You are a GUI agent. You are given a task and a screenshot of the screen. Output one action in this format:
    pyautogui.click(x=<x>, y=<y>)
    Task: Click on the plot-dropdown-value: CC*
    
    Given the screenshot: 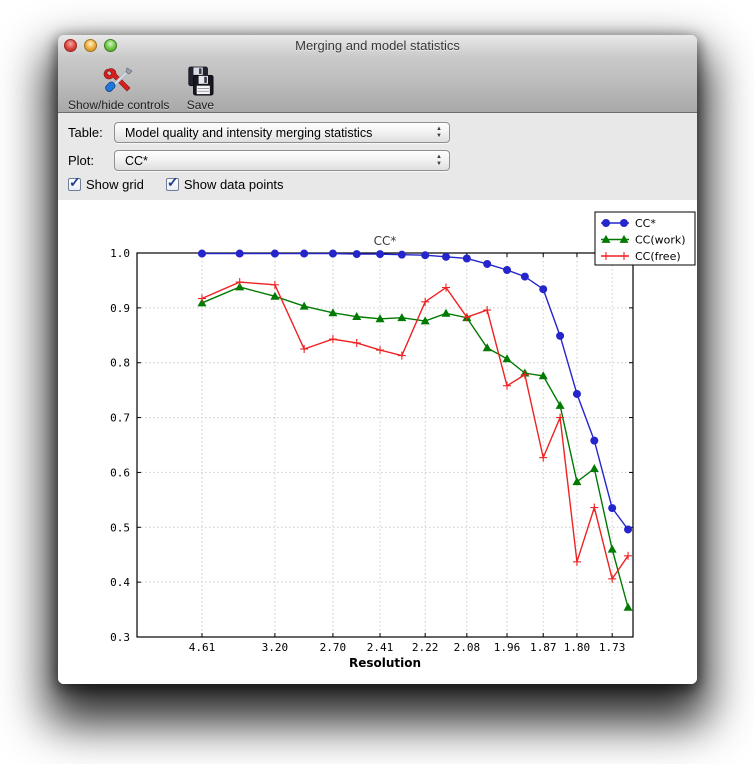 What is the action you would take?
    pyautogui.click(x=136, y=160)
    